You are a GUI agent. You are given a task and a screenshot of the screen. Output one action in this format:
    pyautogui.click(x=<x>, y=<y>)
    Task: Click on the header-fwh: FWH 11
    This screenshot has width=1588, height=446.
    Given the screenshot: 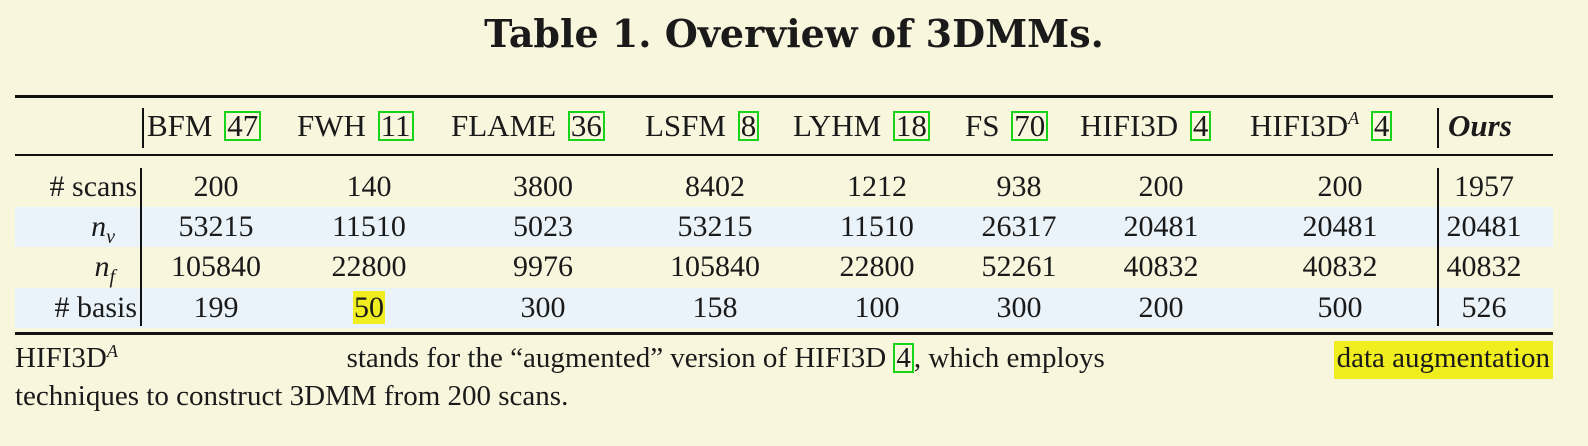 What is the action you would take?
    pyautogui.click(x=355, y=126)
    